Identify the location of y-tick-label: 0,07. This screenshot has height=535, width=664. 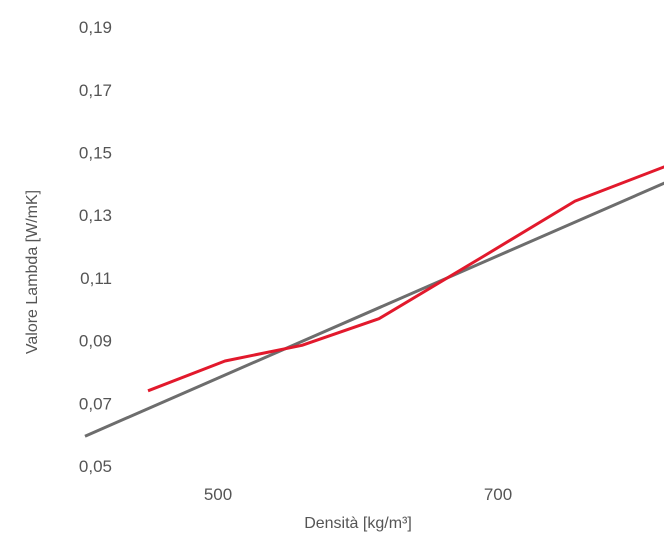
(95, 403).